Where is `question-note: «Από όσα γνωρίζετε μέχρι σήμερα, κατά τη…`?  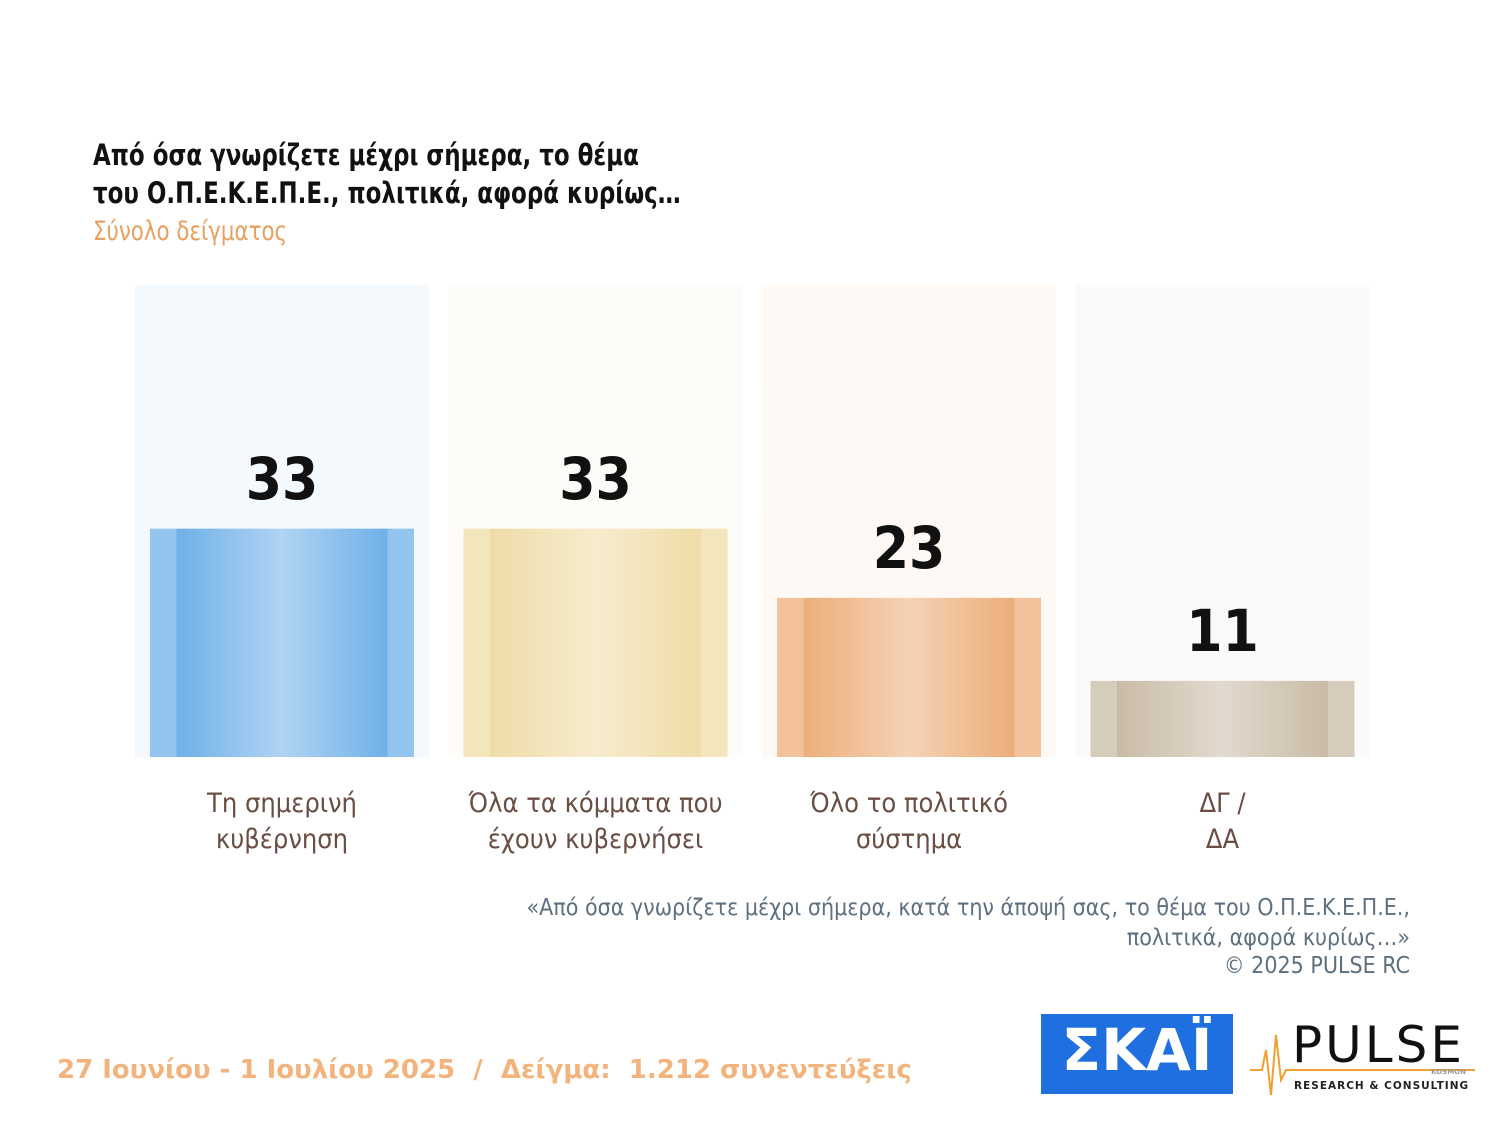 question-note: «Από όσα γνωρίζετε μέχρι σήμερα, κατά τη… is located at coordinates (968, 923).